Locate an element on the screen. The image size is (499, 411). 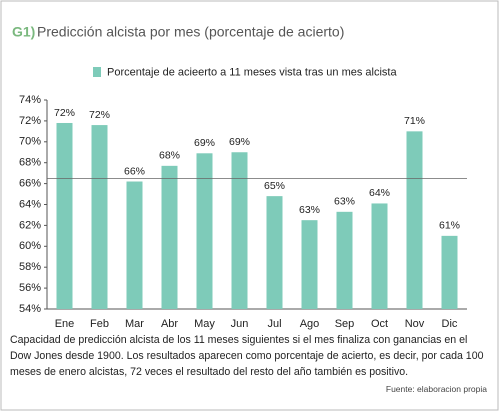
value-label: 71% is located at coordinates (414, 121).